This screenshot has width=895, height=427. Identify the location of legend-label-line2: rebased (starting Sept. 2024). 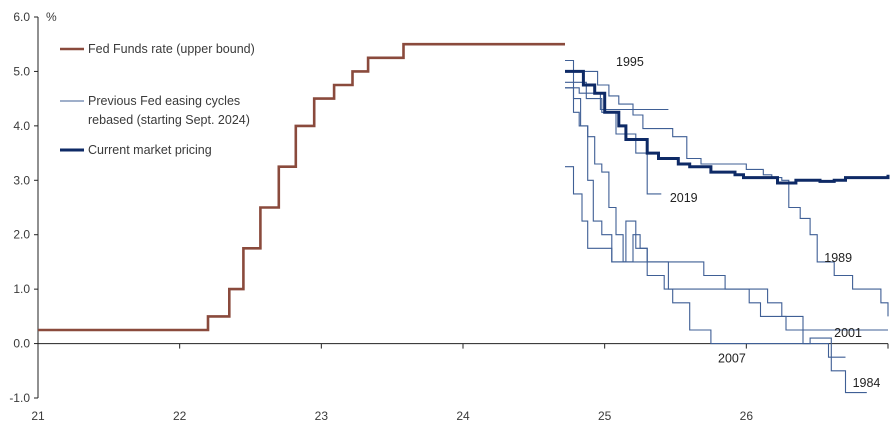
(169, 120).